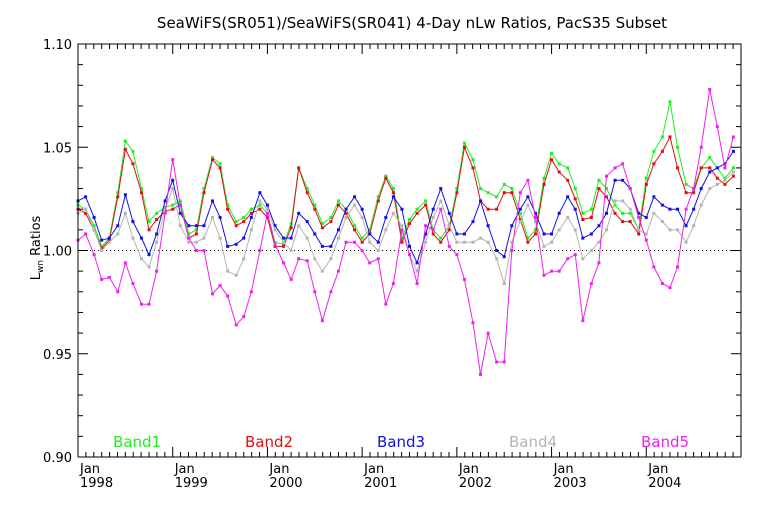 The width and height of the screenshot is (768, 512). What do you see at coordinates (665, 442) in the screenshot?
I see `legend-item-band5: Band5` at bounding box center [665, 442].